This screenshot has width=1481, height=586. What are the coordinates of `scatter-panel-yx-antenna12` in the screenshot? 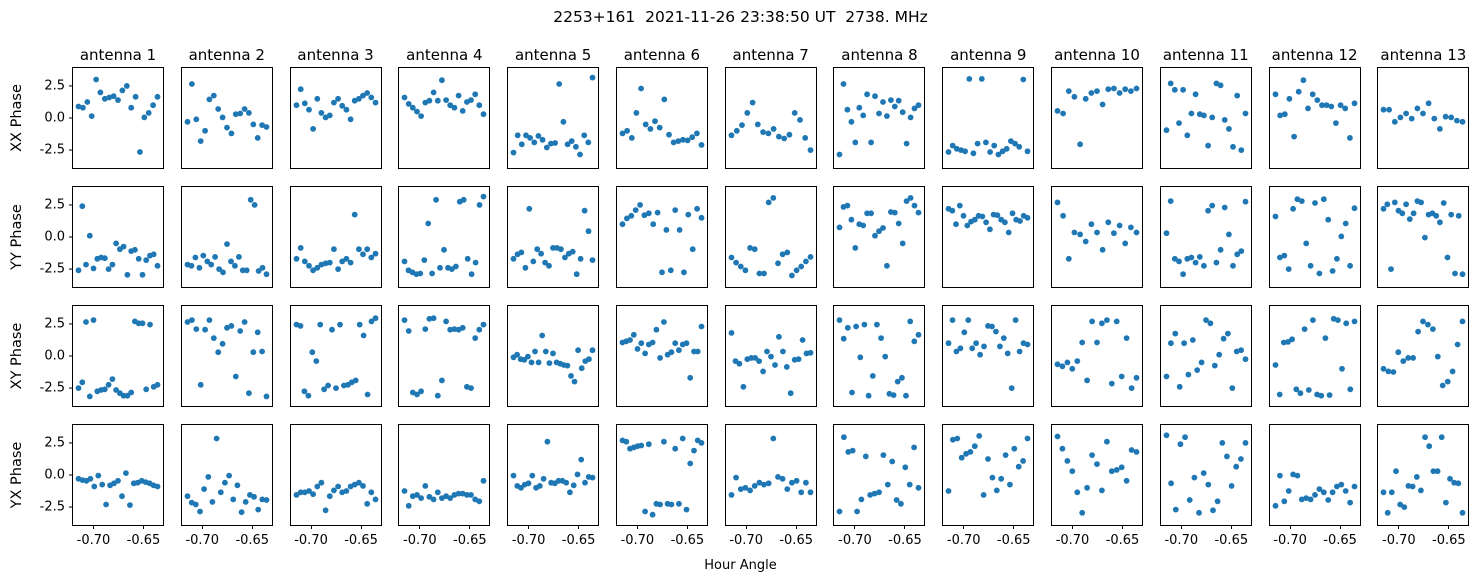 It's located at (1314, 476).